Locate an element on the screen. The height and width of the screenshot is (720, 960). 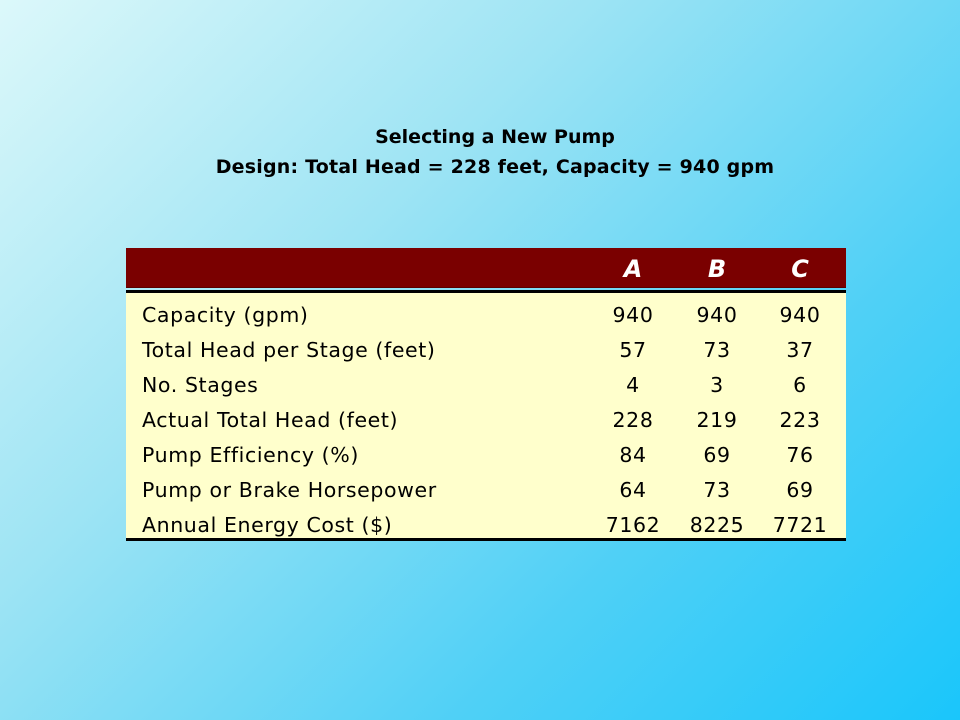
table-row-capacity: Capacity (gpm) 940 940 940 is located at coordinates (486, 315).